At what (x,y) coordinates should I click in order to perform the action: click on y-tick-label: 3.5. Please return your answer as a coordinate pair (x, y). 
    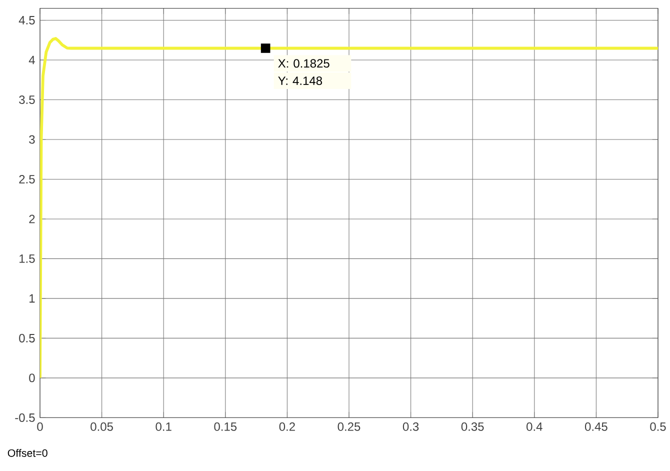
    Looking at the image, I should click on (27, 99).